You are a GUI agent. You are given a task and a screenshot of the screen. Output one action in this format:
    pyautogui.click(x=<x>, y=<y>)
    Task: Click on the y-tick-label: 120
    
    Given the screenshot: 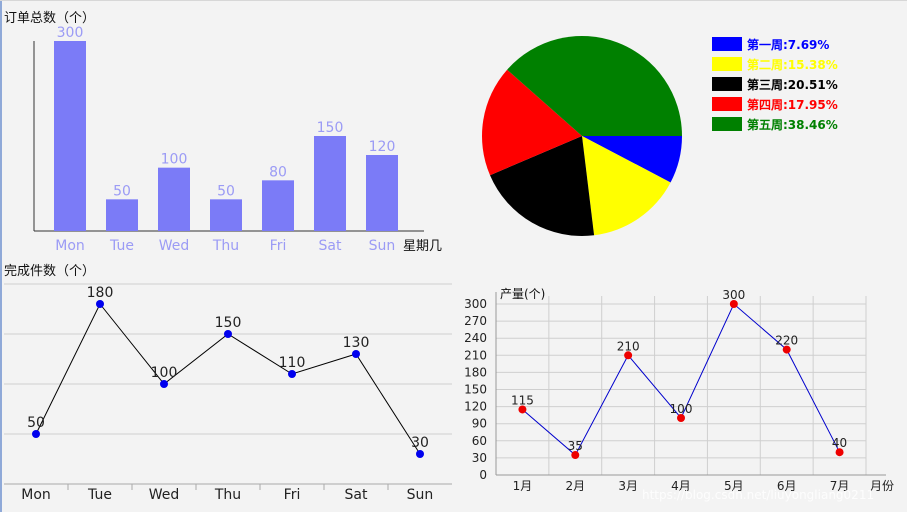 What is the action you would take?
    pyautogui.click(x=475, y=407)
    